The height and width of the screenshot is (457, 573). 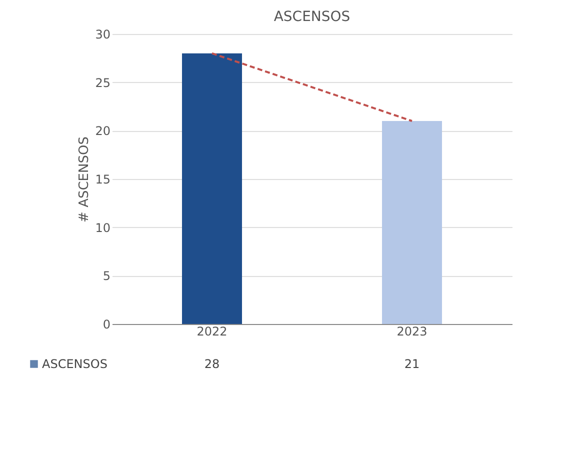 I want to click on y-tick-label: 0, so click(x=106, y=325).